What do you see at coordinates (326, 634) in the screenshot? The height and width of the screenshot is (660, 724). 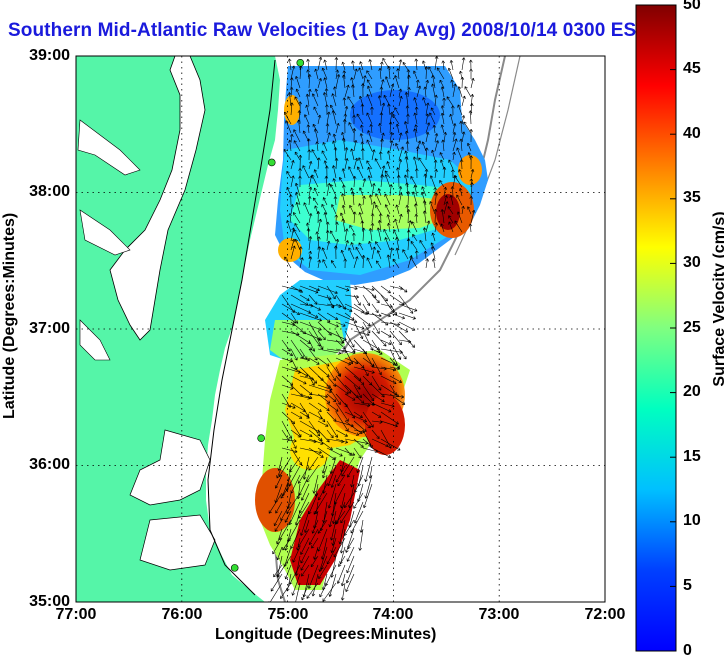 I see `x-axis-title: Longitude (Degrees:Minutes)` at bounding box center [326, 634].